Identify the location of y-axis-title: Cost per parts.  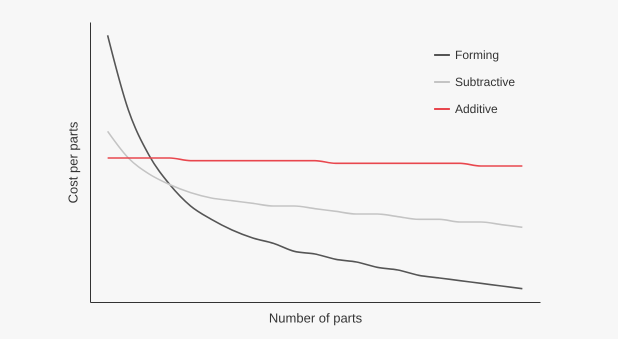
(73, 162).